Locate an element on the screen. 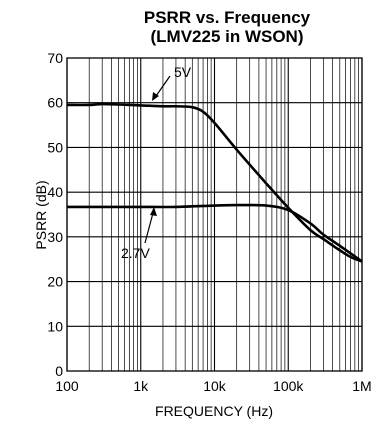 This screenshot has width=377, height=430. x-tick-label: 100k is located at coordinates (288, 386).